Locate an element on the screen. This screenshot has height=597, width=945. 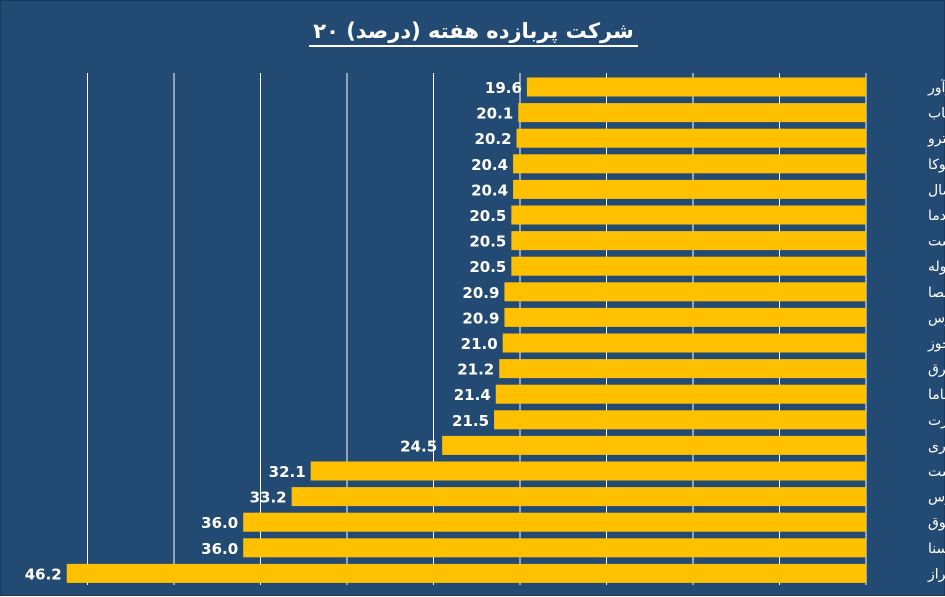
category-label: وثوق is located at coordinates (936, 523).